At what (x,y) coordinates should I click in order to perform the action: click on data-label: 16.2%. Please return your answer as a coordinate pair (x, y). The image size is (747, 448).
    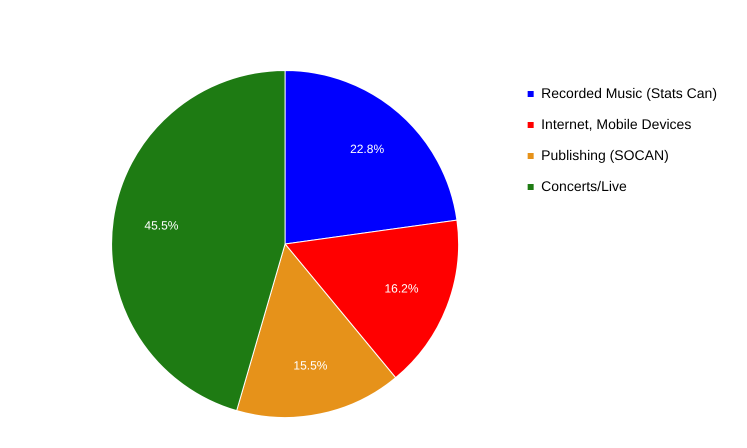
    Looking at the image, I should click on (401, 289).